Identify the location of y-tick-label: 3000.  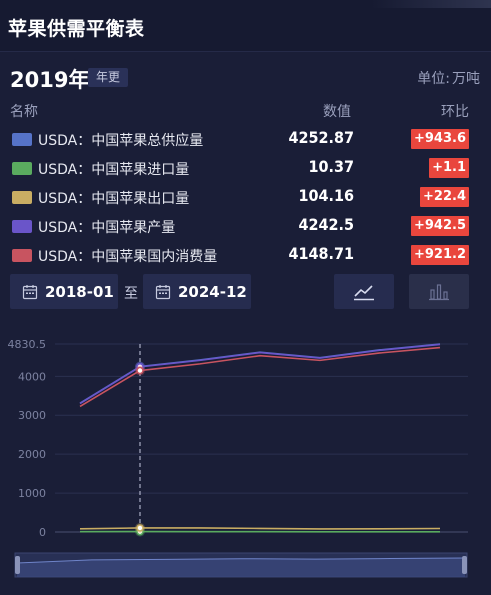
(32, 415).